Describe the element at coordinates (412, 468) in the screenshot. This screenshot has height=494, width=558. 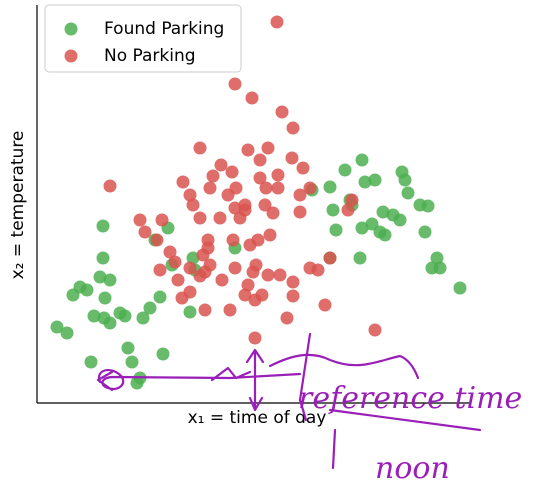
I see `annotation: noon` at that location.